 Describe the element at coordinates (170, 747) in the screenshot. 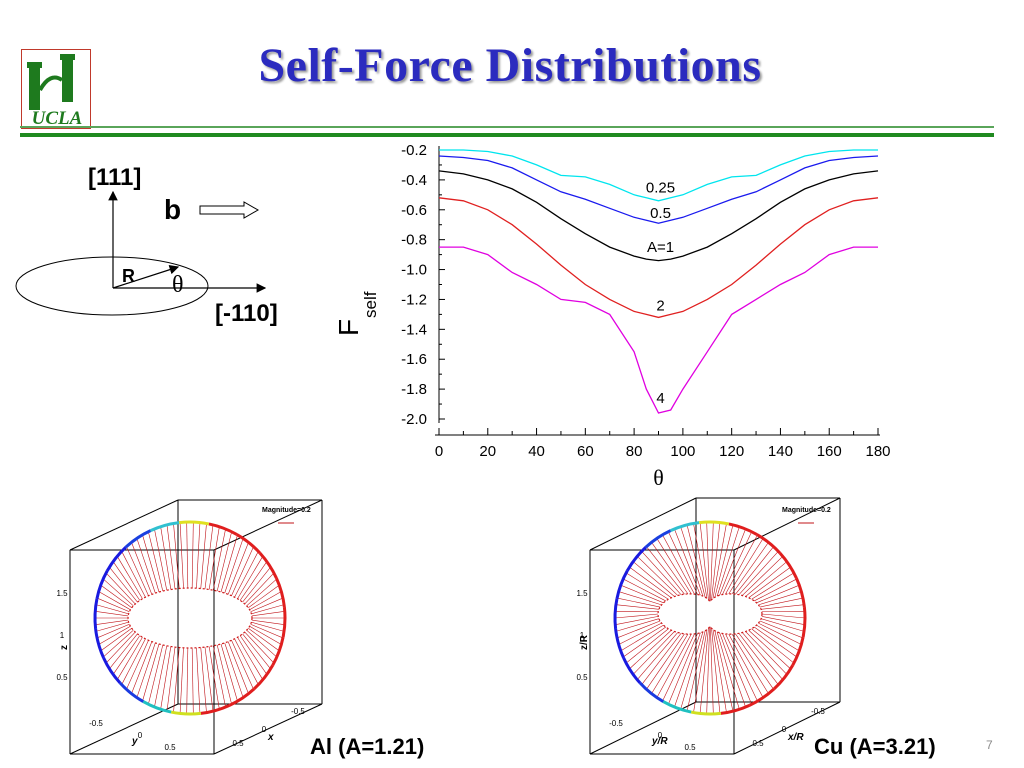

I see `y-tick-label: 0.5` at that location.